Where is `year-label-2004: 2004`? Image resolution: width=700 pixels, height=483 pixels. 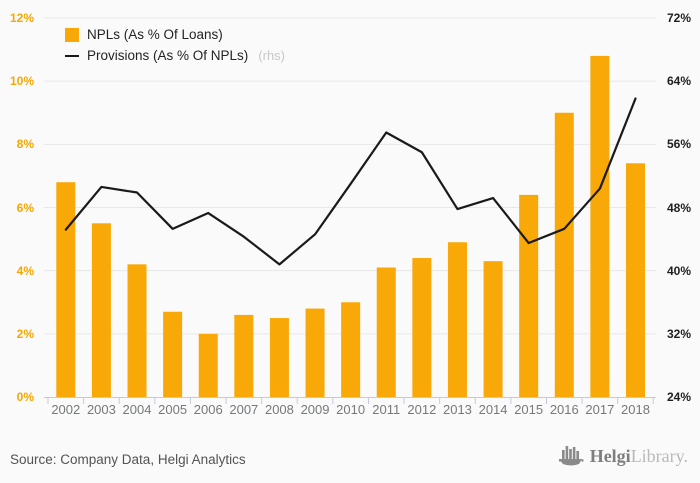 year-label-2004: 2004 is located at coordinates (137, 409).